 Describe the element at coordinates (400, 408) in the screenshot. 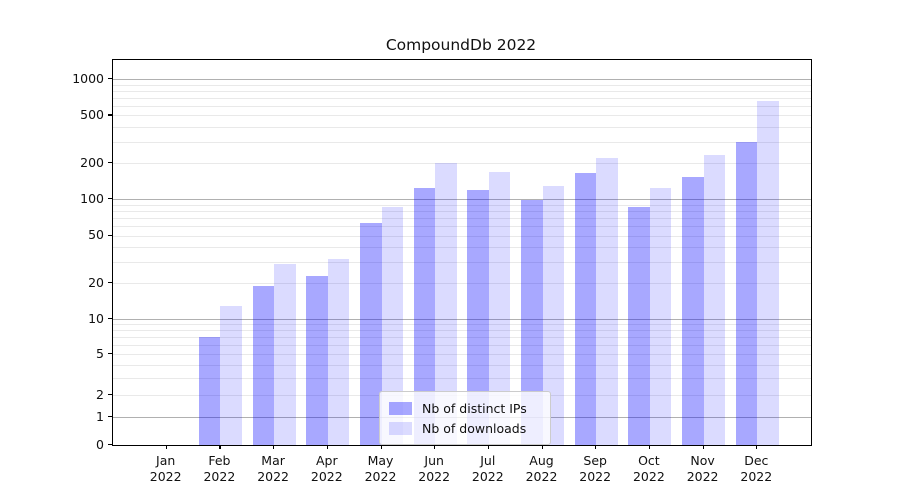

I see `legend-swatch-distinct-ips` at that location.